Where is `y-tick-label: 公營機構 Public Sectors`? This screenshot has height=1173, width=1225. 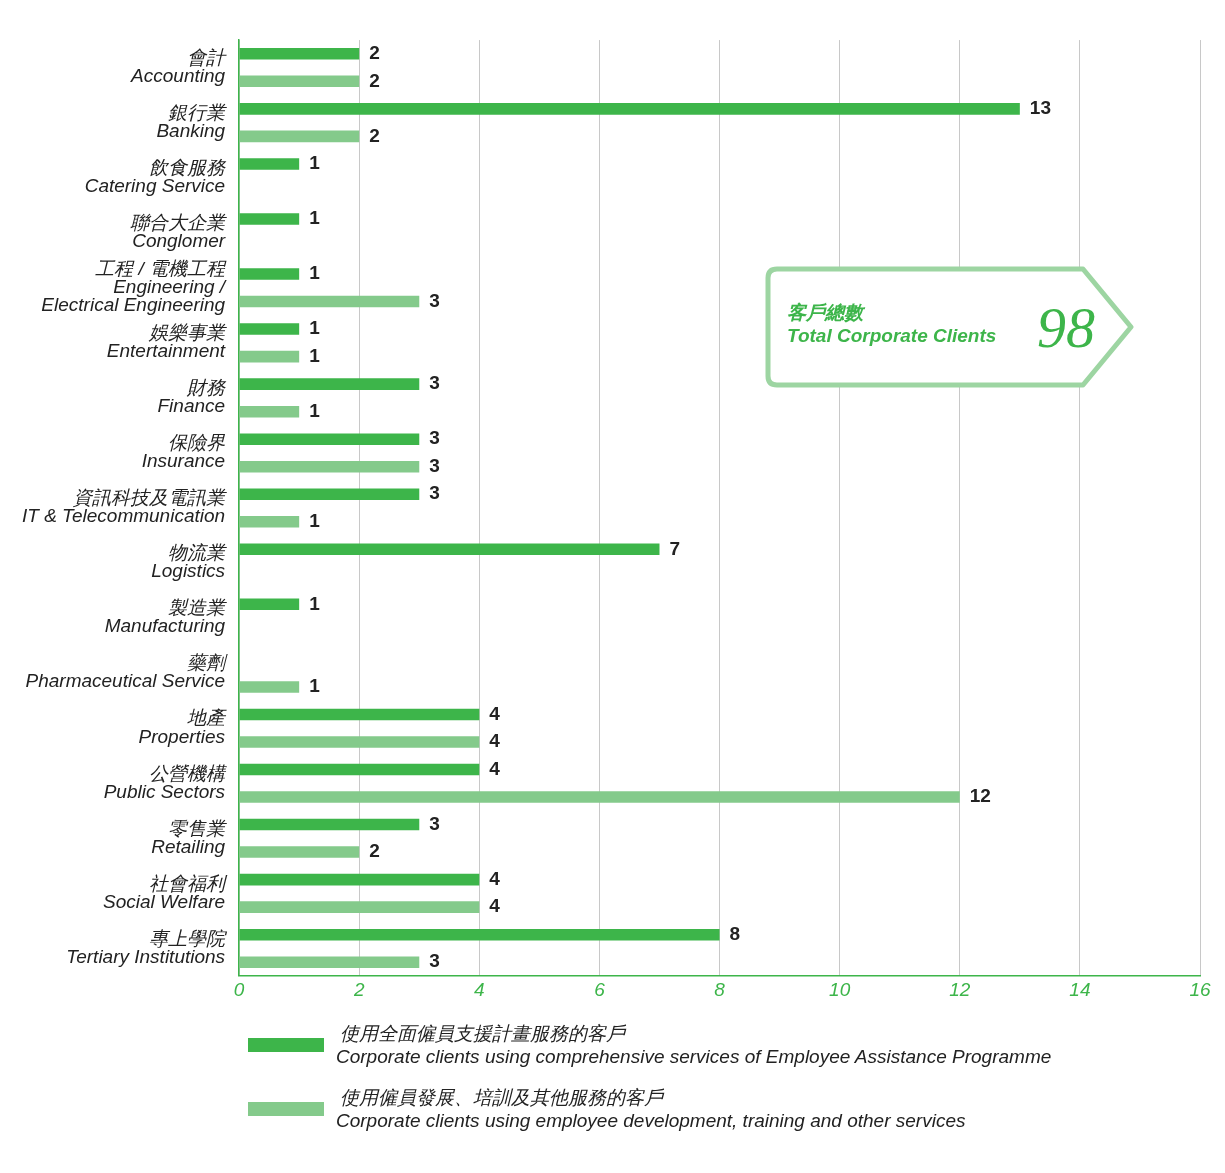
y-tick-label: 公營機構 Public Sectors is located at coordinates (165, 782).